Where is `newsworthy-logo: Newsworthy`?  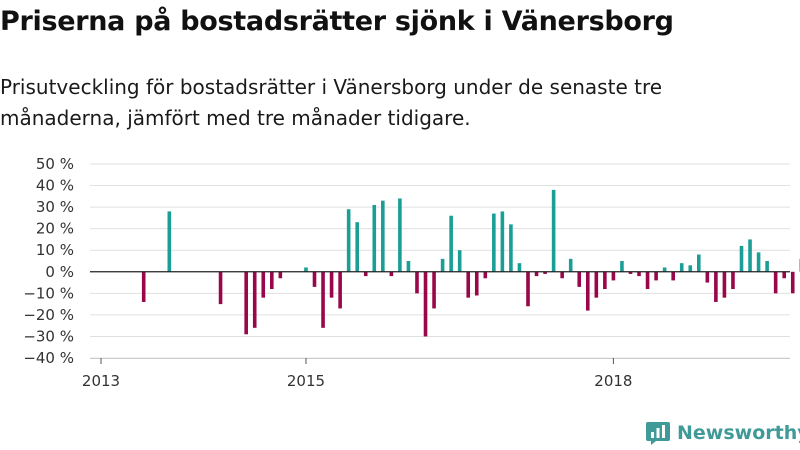
newsworthy-logo: Newsworthy is located at coordinates (722, 433).